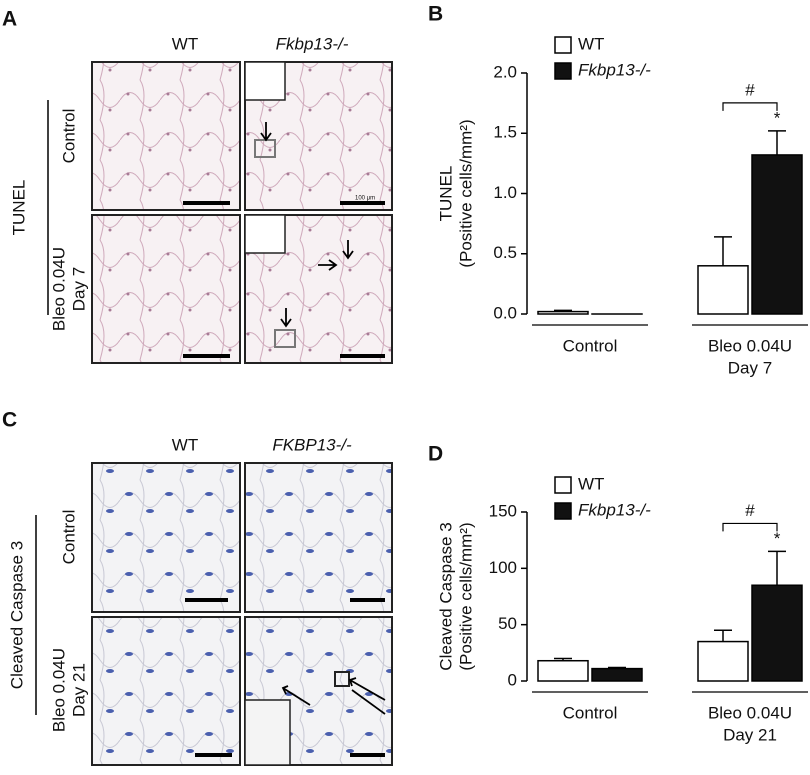 Image resolution: width=810 pixels, height=775 pixels. What do you see at coordinates (505, 132) in the screenshot?
I see `y-tick-label: 1.5` at bounding box center [505, 132].